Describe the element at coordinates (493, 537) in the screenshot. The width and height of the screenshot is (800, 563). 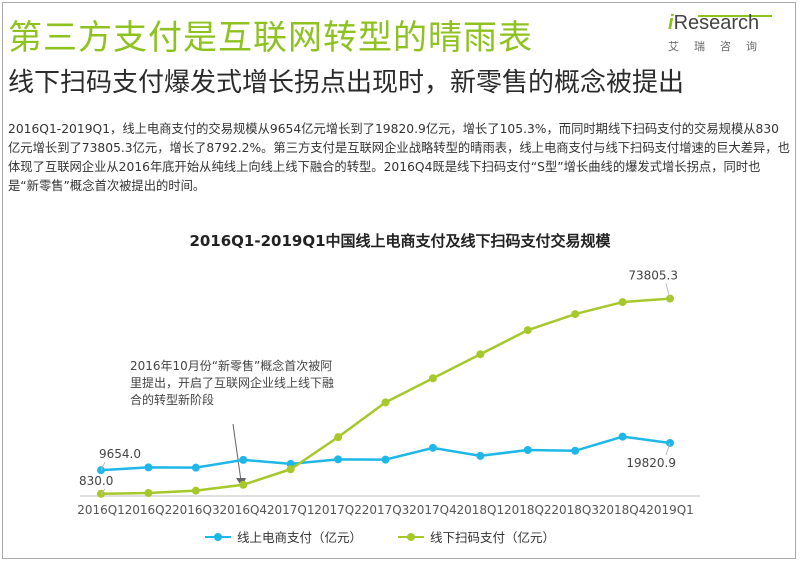
I see `legend-label-offline: 线下扫码支付（亿元）` at that location.